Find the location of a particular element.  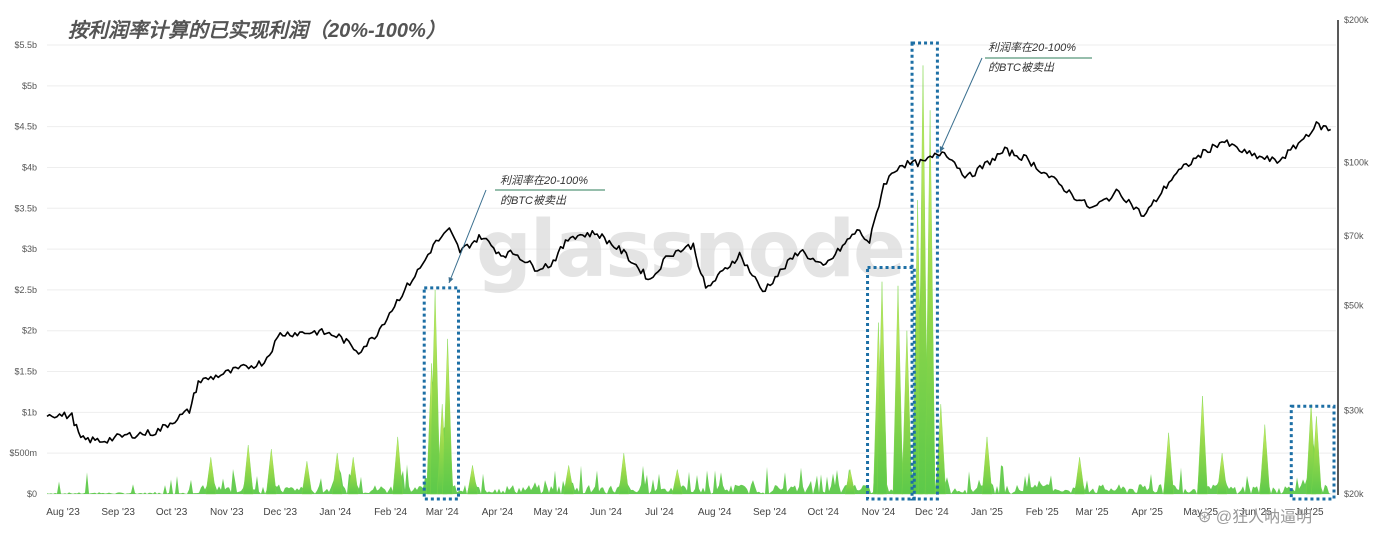

y-axis-right: $20k $30k $50k $70k $100k $200k is located at coordinates (1356, 257).